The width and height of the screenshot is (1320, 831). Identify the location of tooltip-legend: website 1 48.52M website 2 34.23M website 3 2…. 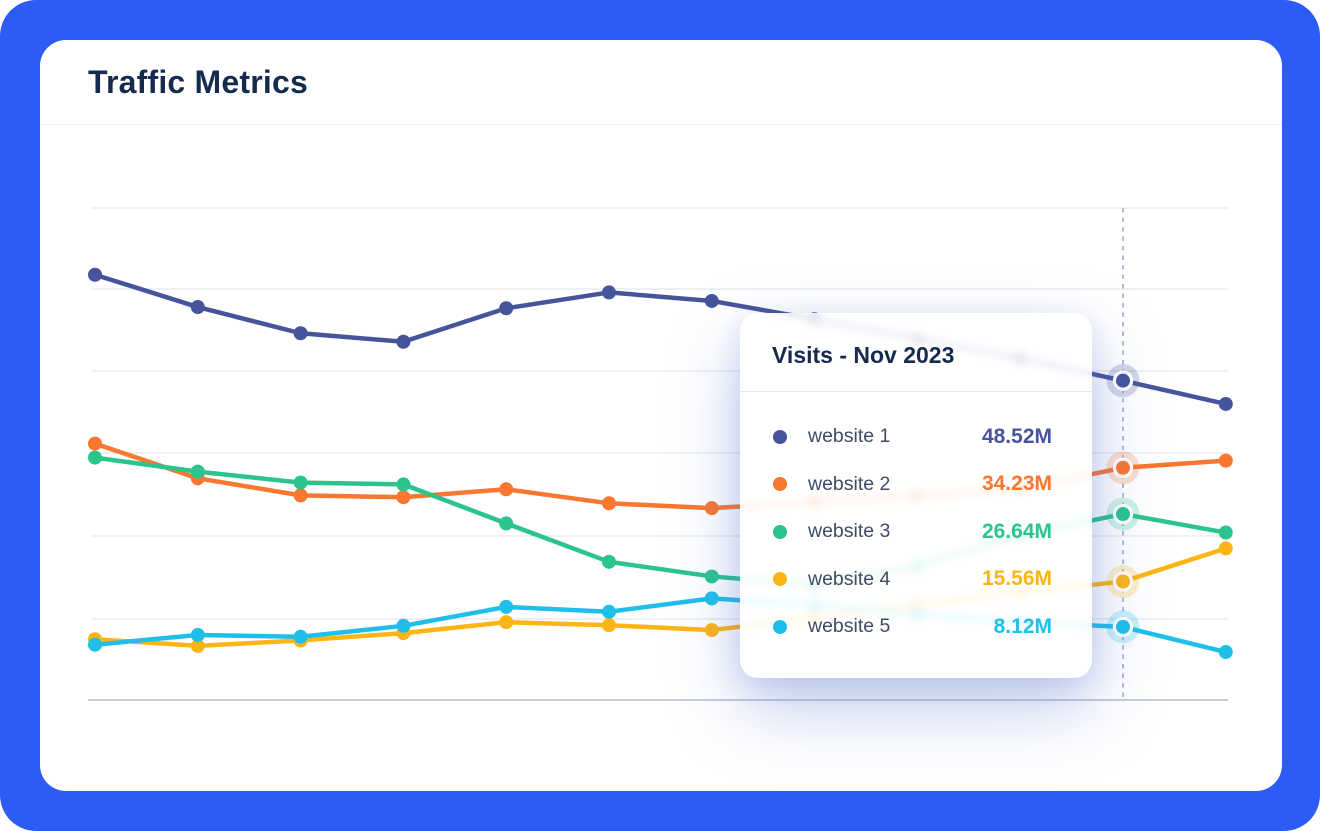
(916, 521).